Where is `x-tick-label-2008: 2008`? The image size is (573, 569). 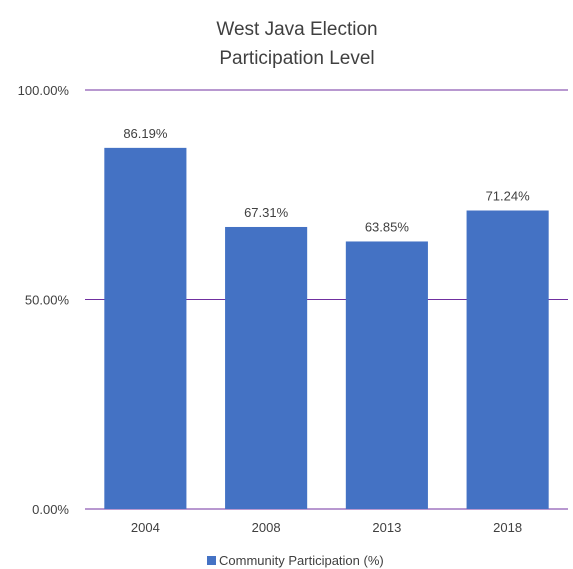
x-tick-label-2008: 2008 is located at coordinates (266, 527).